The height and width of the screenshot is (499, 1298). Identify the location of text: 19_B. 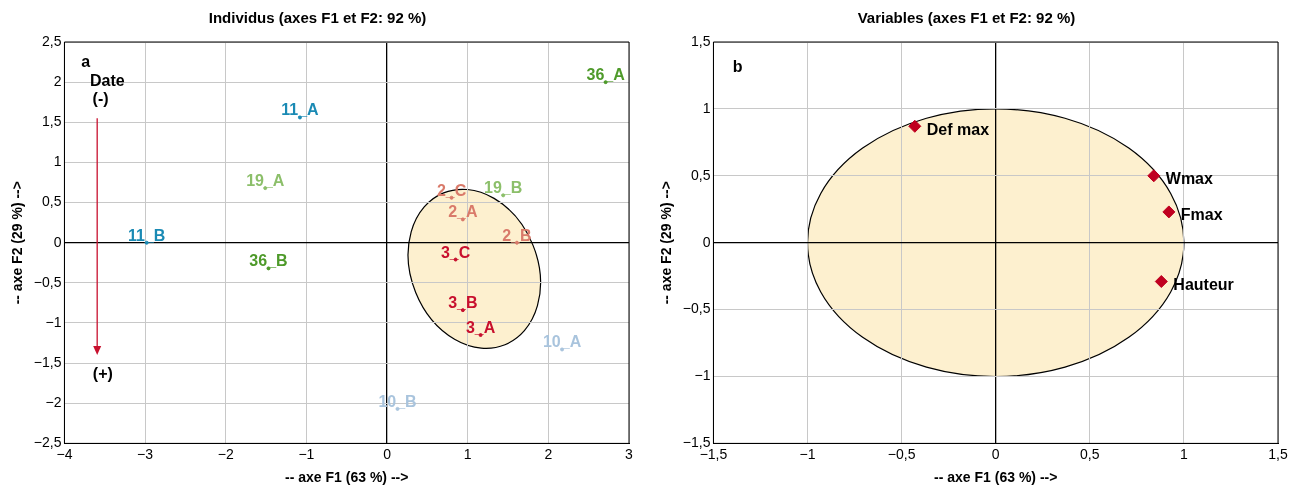
(503, 188).